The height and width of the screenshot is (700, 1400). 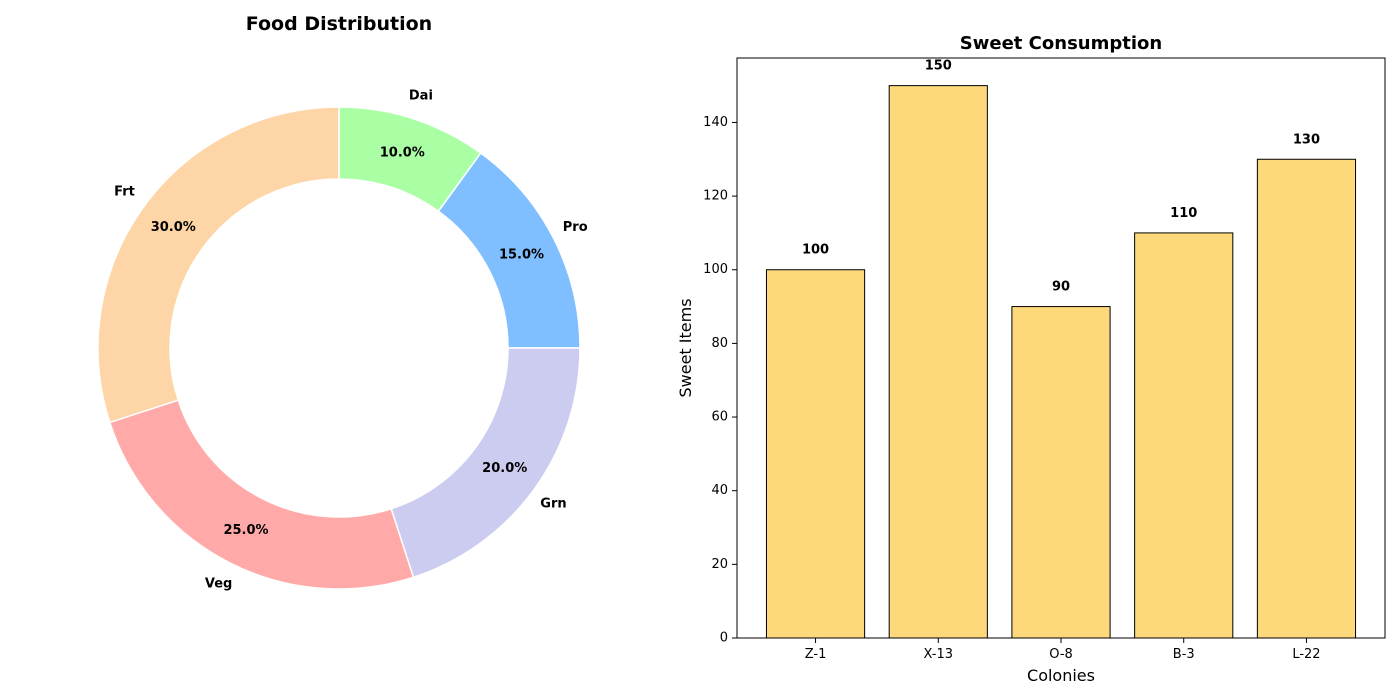 I want to click on y-tick-label: 40, so click(x=719, y=490).